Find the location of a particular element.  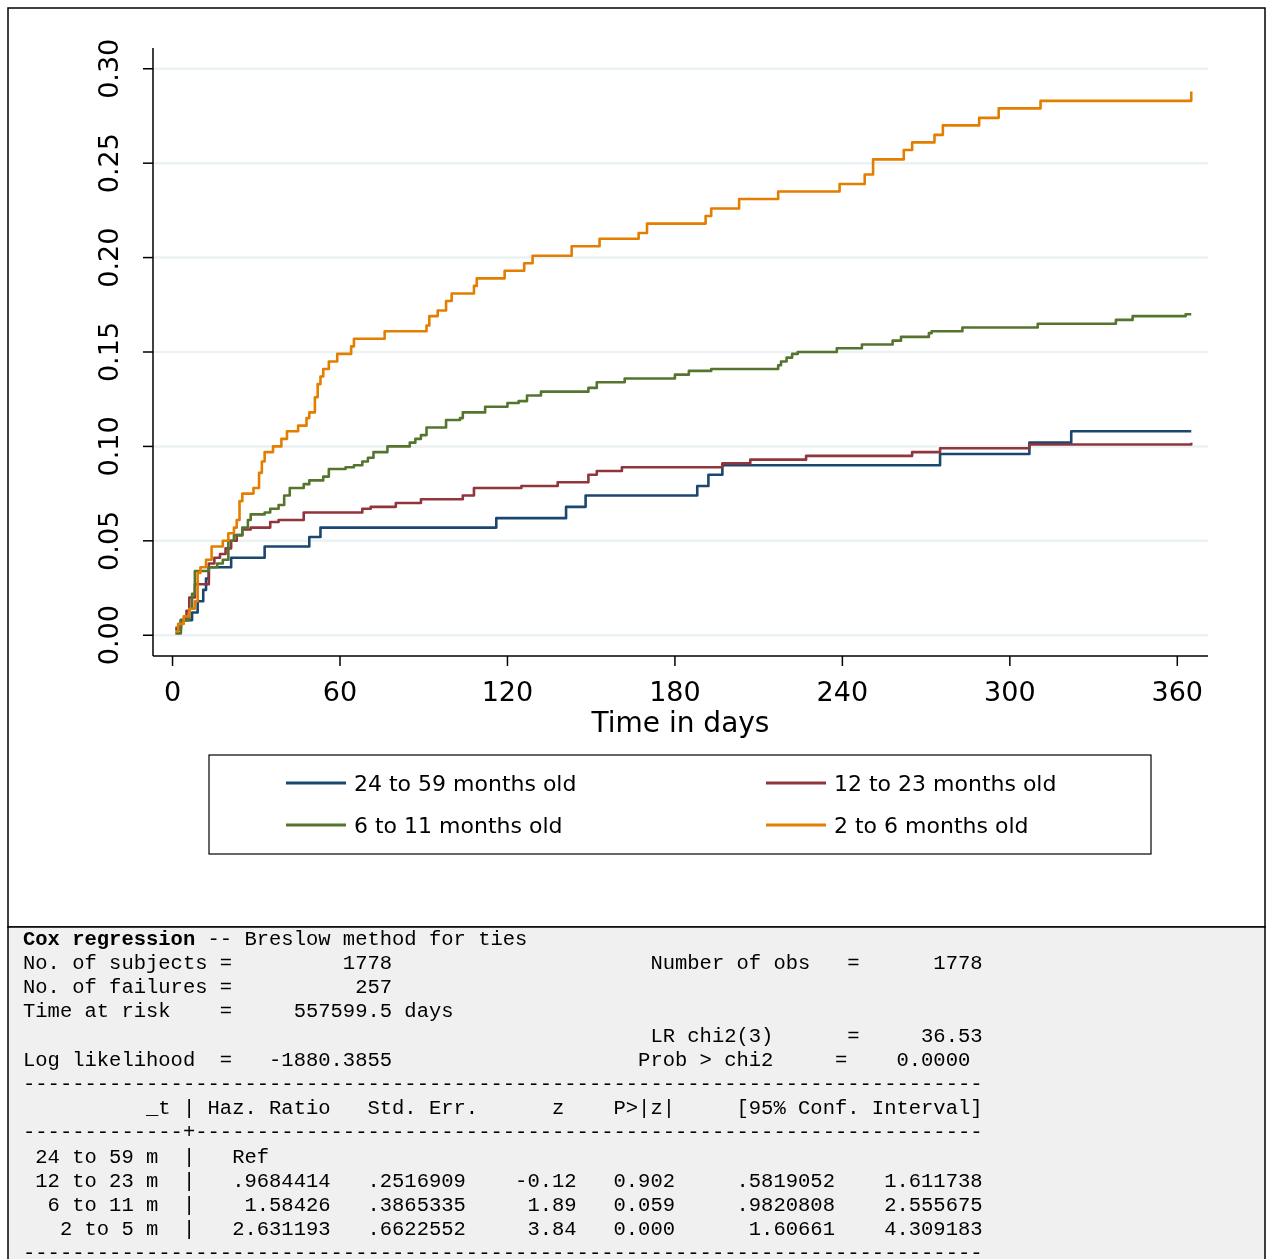

text: LR chi2(3) = 36.53 is located at coordinates (503, 1036).